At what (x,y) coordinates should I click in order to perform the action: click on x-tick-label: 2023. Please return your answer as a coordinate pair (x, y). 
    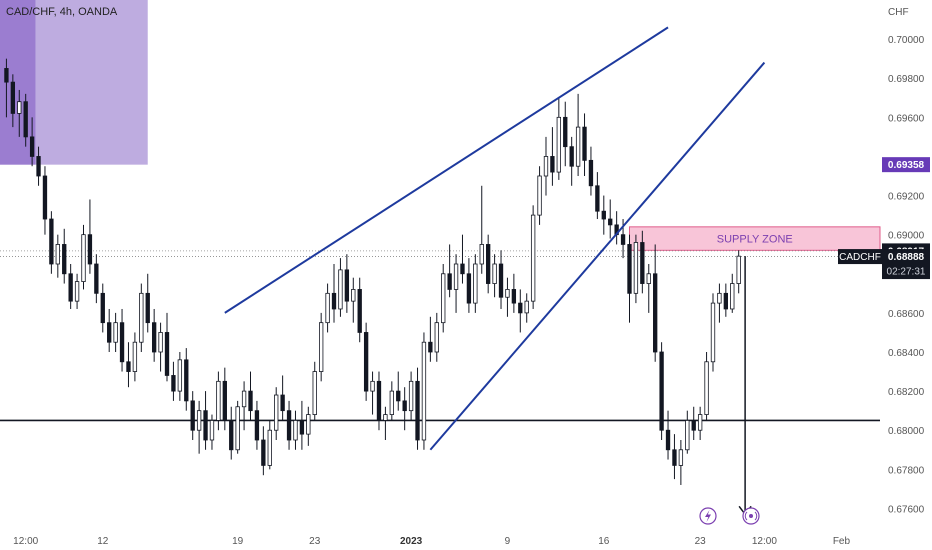
    Looking at the image, I should click on (411, 541).